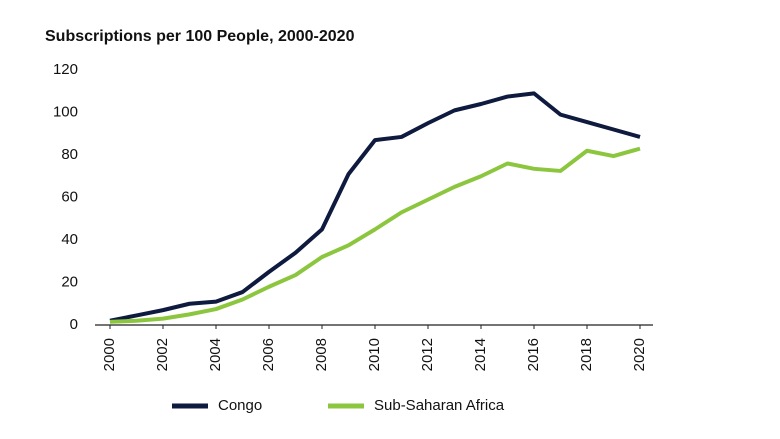 This screenshot has height=439, width=780. Describe the element at coordinates (200, 36) in the screenshot. I see `chart-title: Subscriptions per 100 People, 2000-2020` at that location.